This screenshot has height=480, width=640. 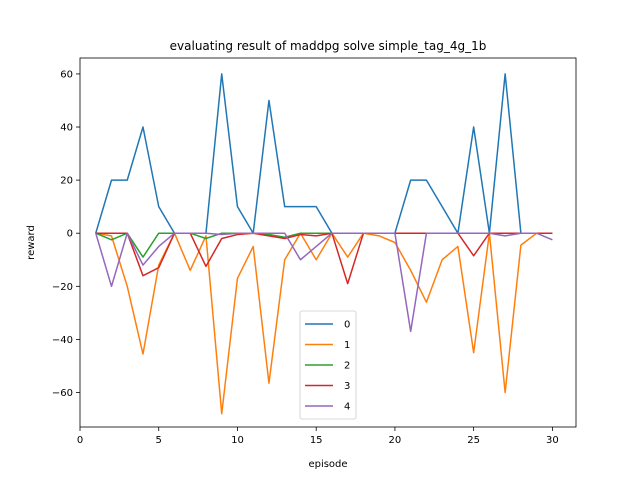 What do you see at coordinates (66, 234) in the screenshot?
I see `y-axis-ticks: −60 −40 −20 0 20 40 60` at bounding box center [66, 234].